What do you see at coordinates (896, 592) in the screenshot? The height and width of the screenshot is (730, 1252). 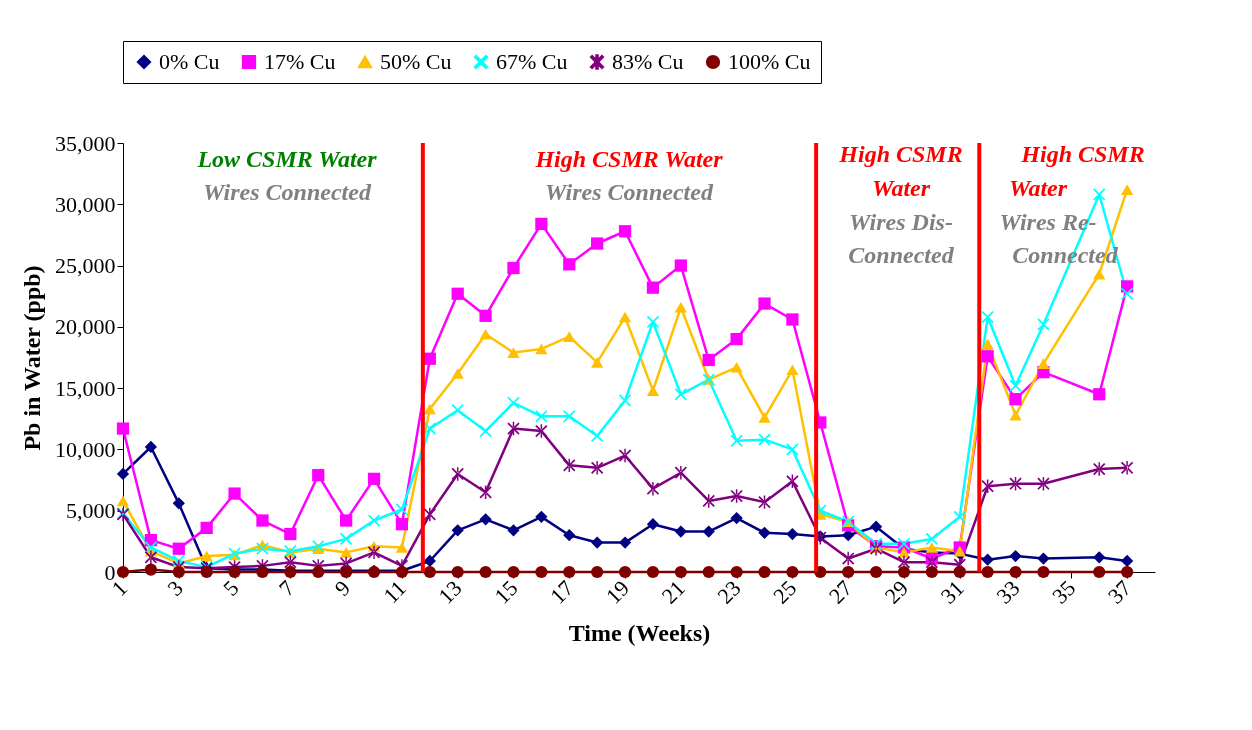 I see `x-tick-label: 29` at bounding box center [896, 592].